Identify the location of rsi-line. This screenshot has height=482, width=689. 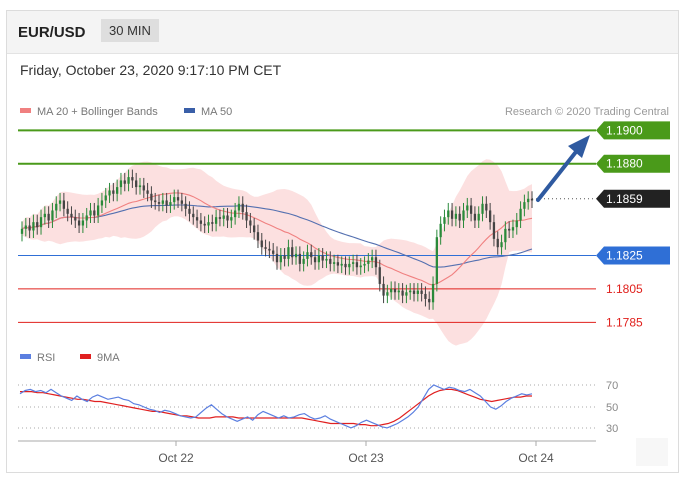
(276, 406).